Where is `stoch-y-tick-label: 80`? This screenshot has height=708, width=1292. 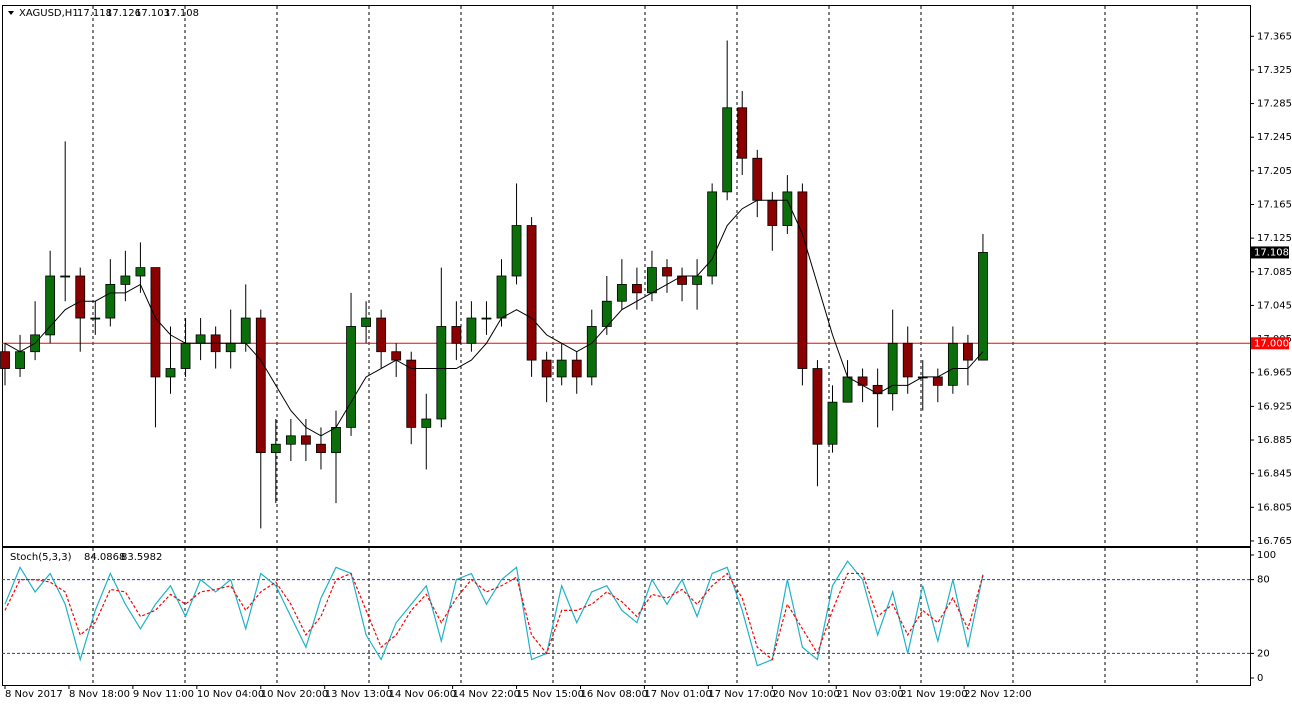
stoch-y-tick-label: 80 is located at coordinates (1263, 580).